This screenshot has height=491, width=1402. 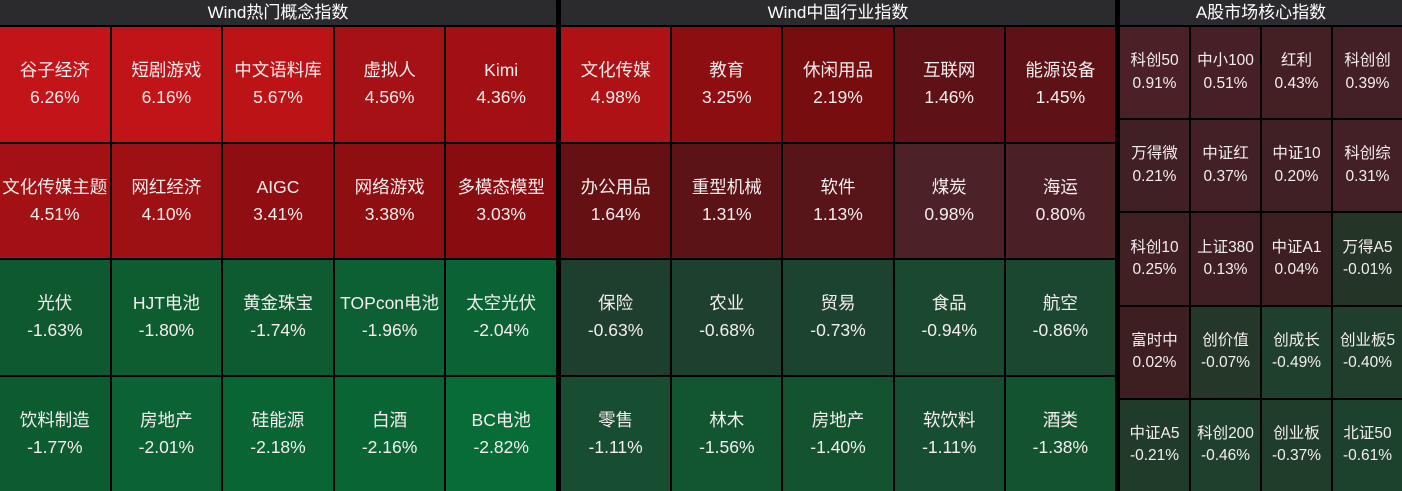 What do you see at coordinates (389, 70) in the screenshot?
I see `index-name: 虚拟人` at bounding box center [389, 70].